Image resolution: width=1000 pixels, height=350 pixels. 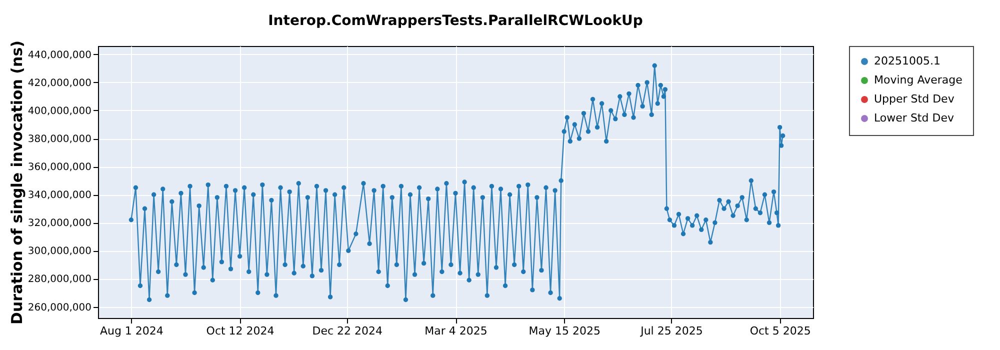 What do you see at coordinates (60, 224) in the screenshot?
I see `y-tick-label: 320,000,000` at bounding box center [60, 224].